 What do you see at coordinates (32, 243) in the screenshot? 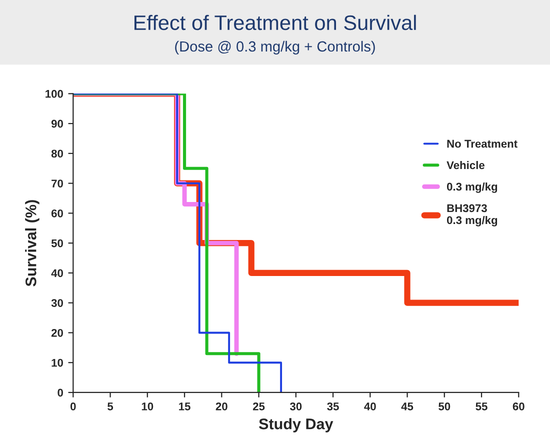
I see `y-axis-title: Survival (%)` at bounding box center [32, 243].